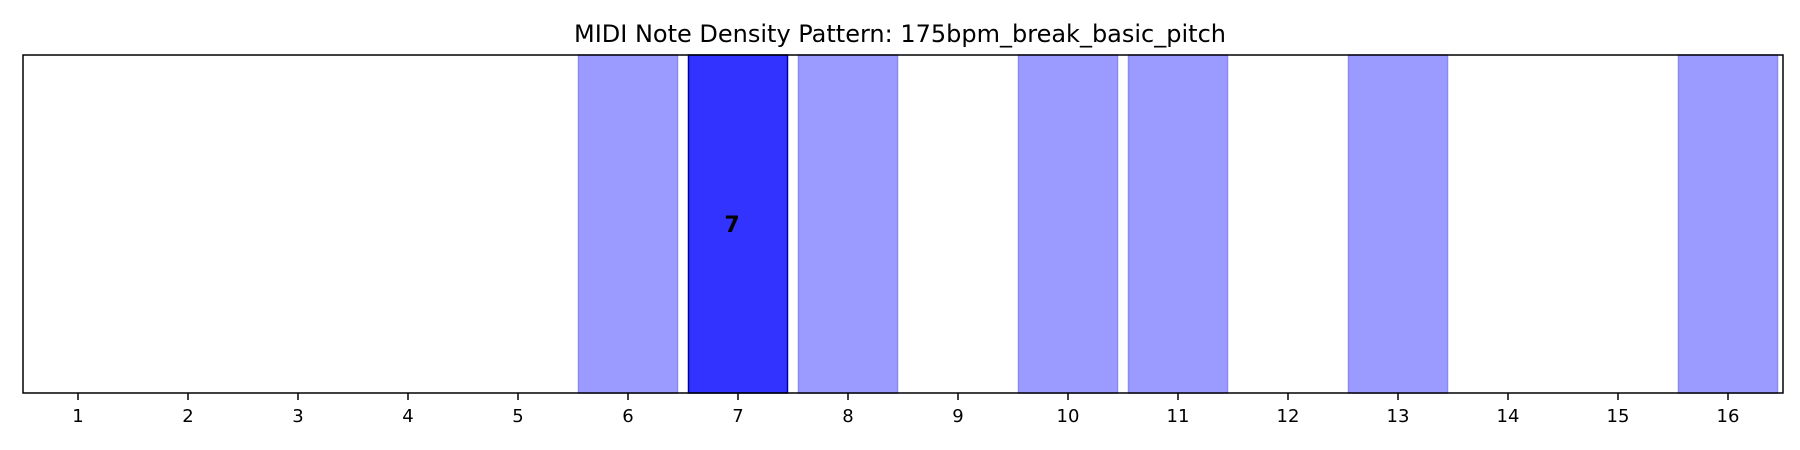 This screenshot has height=450, width=1800. I want to click on x-tick-label: 12, so click(1288, 416).